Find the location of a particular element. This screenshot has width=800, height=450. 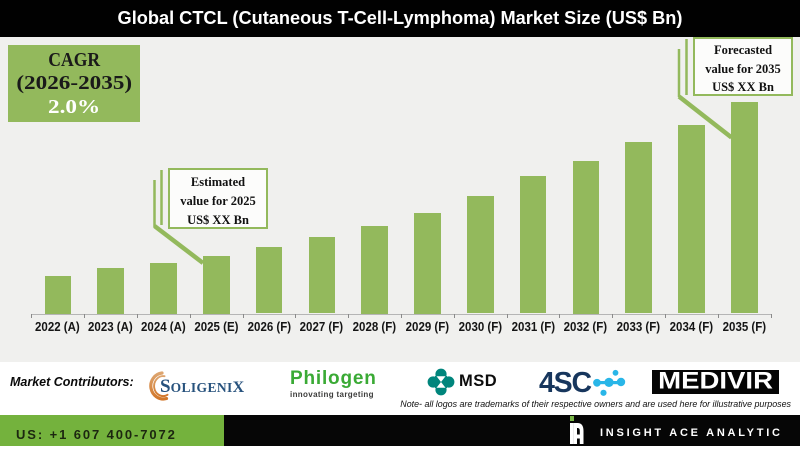

svg-text: 4SC is located at coordinates (565, 383).